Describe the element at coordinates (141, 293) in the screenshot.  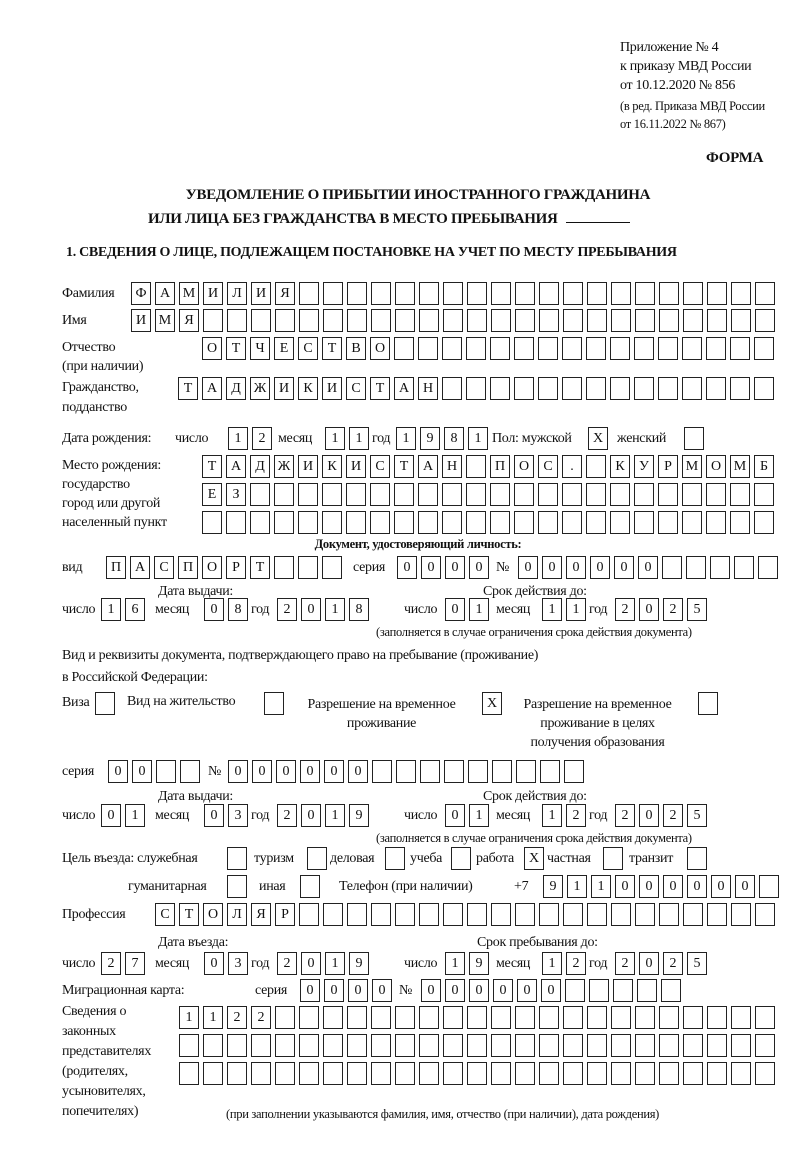
I see `char-box: Ф` at that location.